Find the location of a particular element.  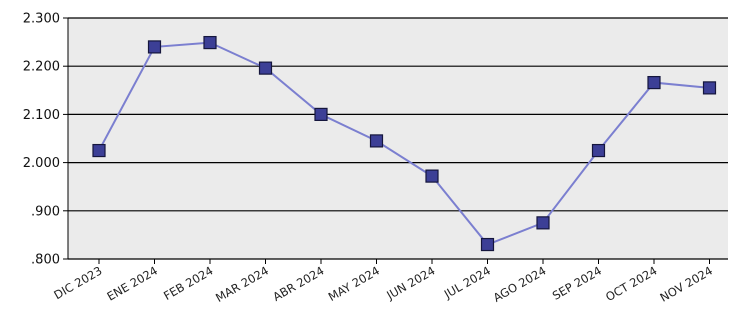

x-tick-label: OCT 2024 is located at coordinates (631, 283).